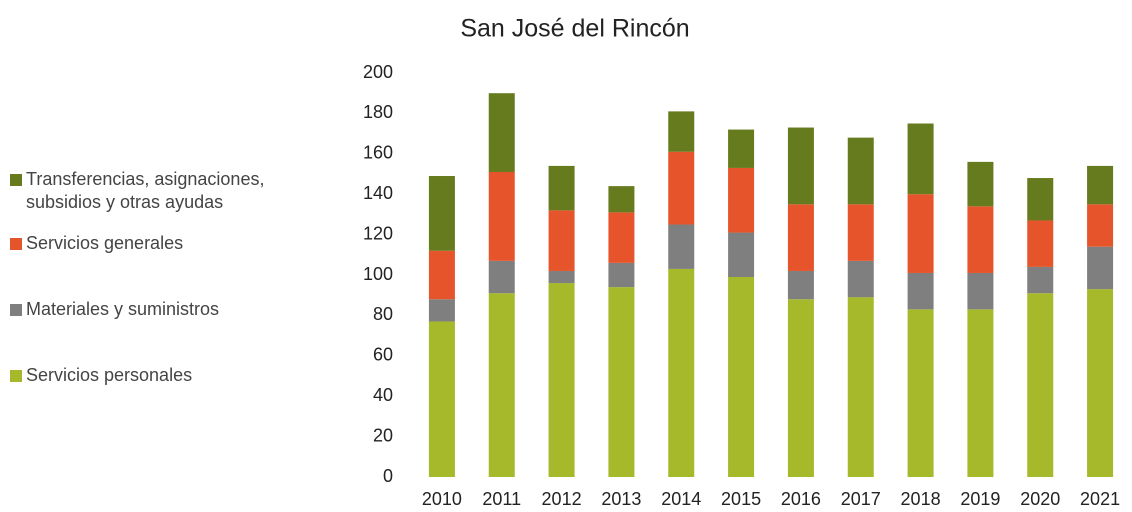 The height and width of the screenshot is (512, 1132). Describe the element at coordinates (442, 499) in the screenshot. I see `x-tick-label: 2010` at that location.